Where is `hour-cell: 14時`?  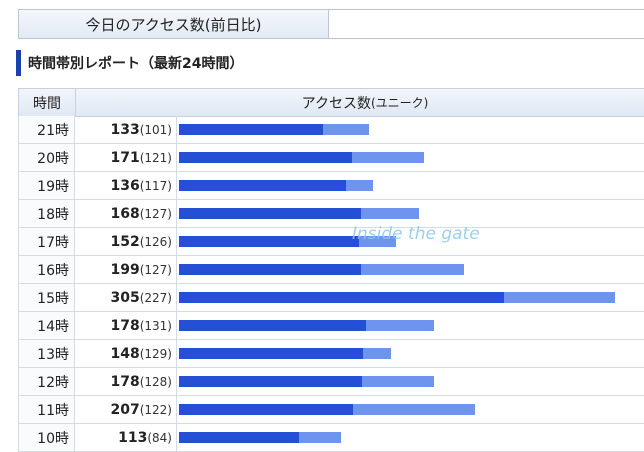
hour-cell: 14時 is located at coordinates (46, 326).